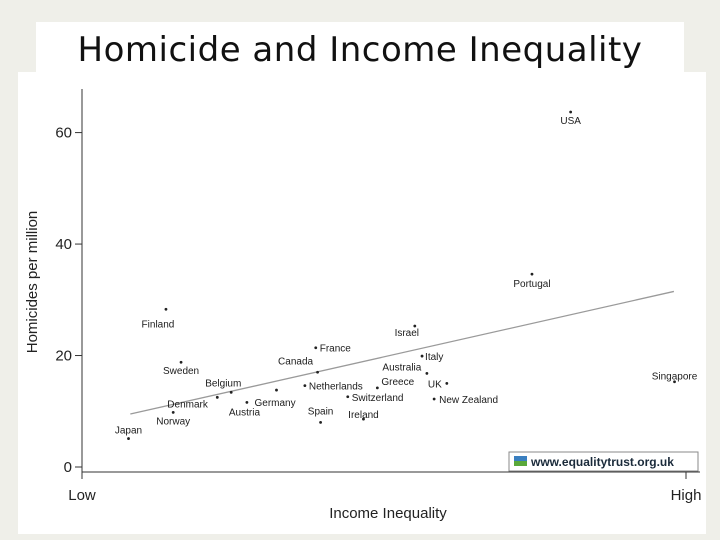 Image resolution: width=720 pixels, height=540 pixels. What do you see at coordinates (181, 371) in the screenshot?
I see `point-label: Sweden` at bounding box center [181, 371].